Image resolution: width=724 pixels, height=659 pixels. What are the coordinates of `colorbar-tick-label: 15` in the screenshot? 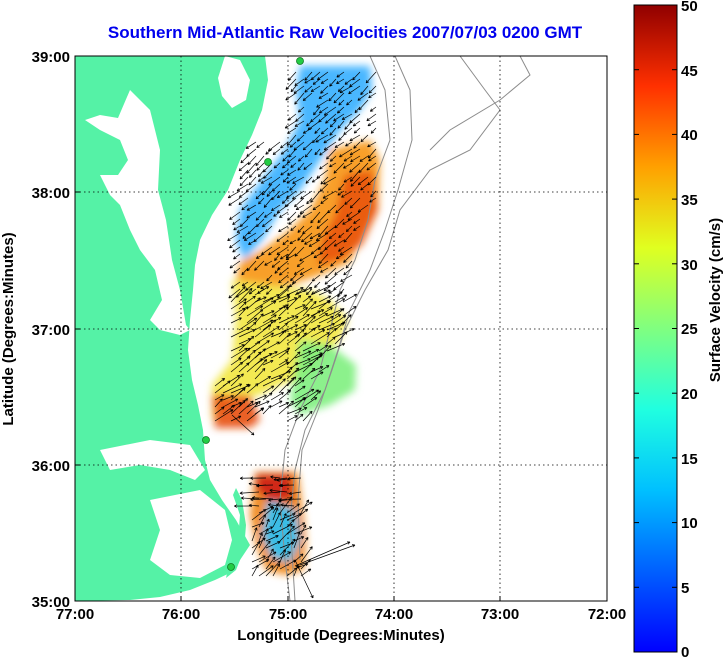 It's located at (689, 459).